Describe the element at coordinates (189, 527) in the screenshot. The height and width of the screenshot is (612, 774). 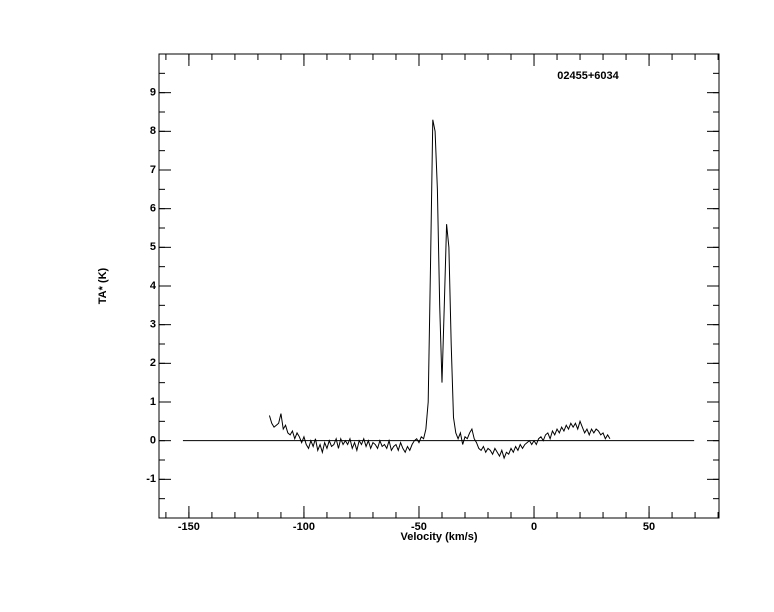
I see `x-tick-label: -150` at that location.